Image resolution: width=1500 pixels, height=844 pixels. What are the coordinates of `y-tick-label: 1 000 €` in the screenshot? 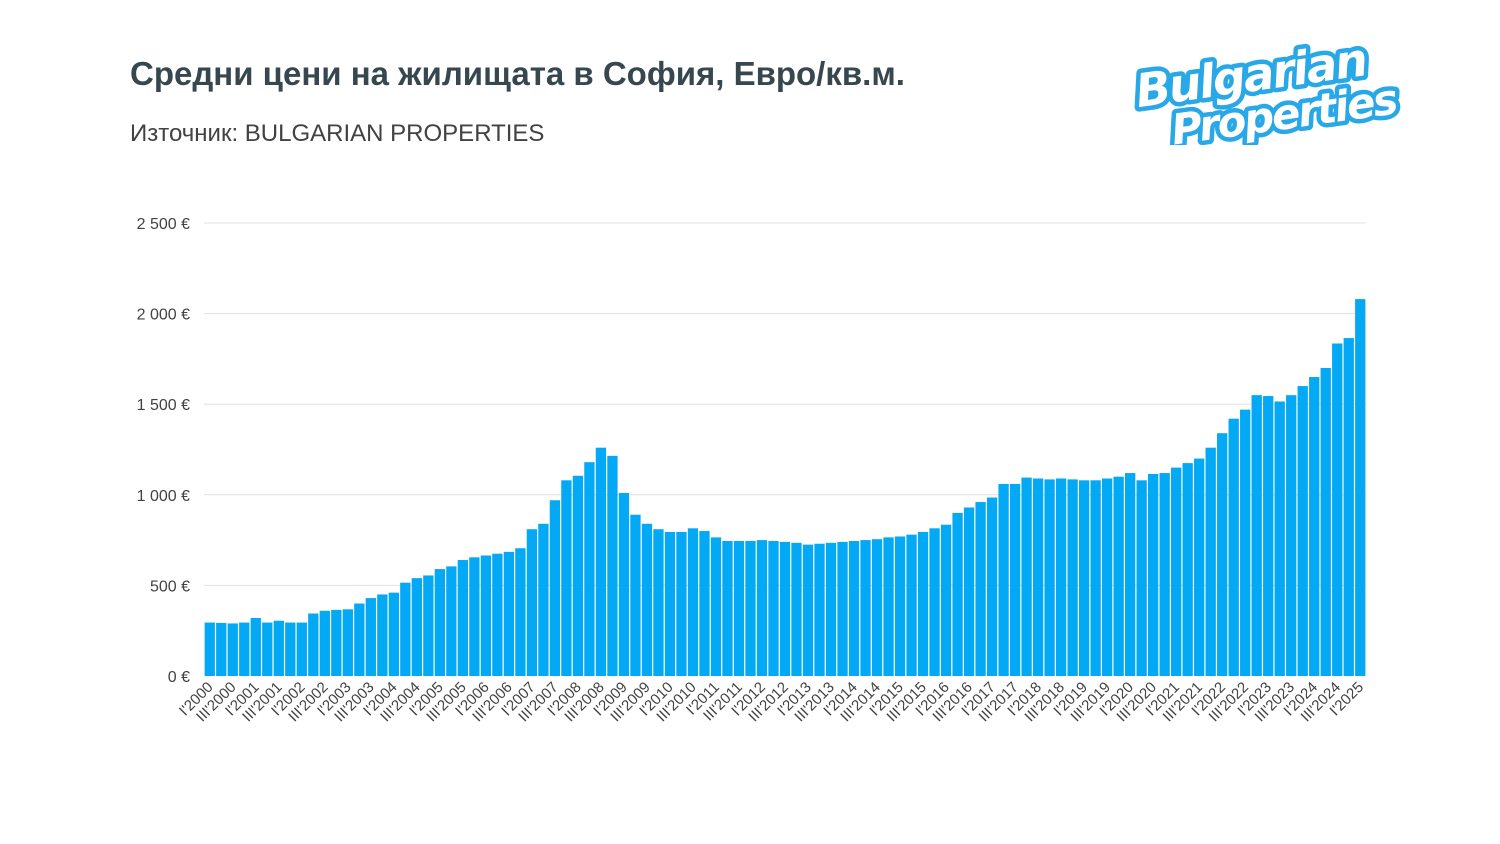 It's located at (163, 496).